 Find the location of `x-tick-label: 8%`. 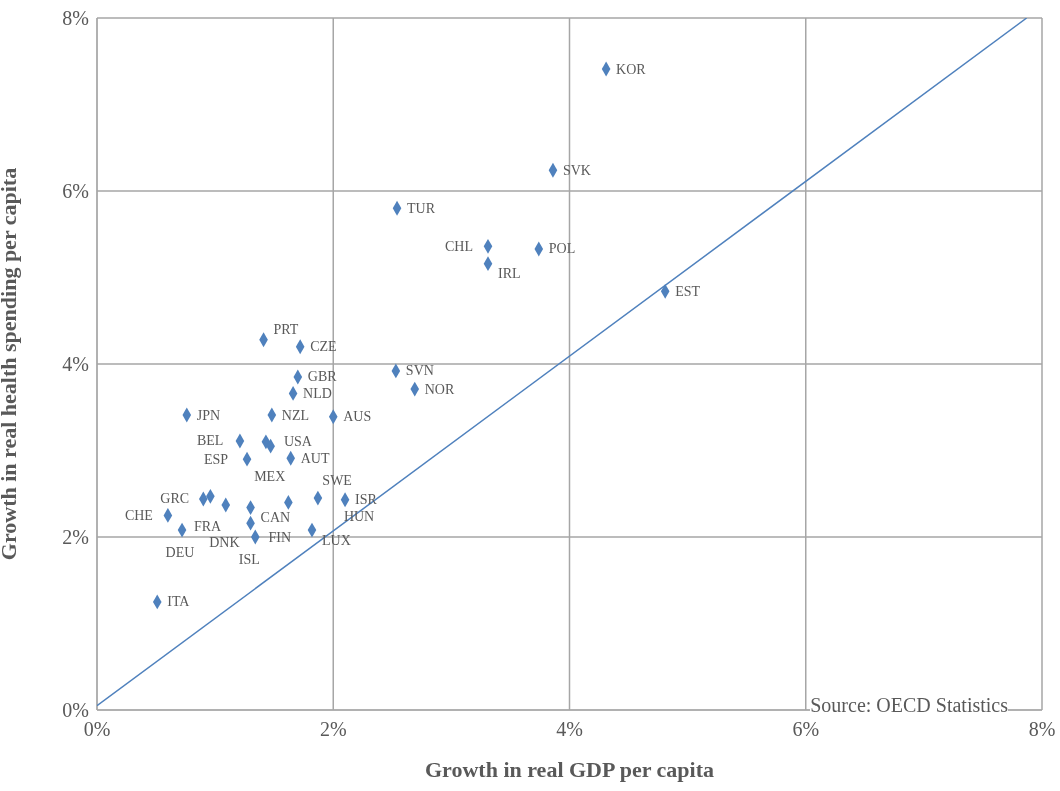

x-tick-label: 8% is located at coordinates (1042, 729).